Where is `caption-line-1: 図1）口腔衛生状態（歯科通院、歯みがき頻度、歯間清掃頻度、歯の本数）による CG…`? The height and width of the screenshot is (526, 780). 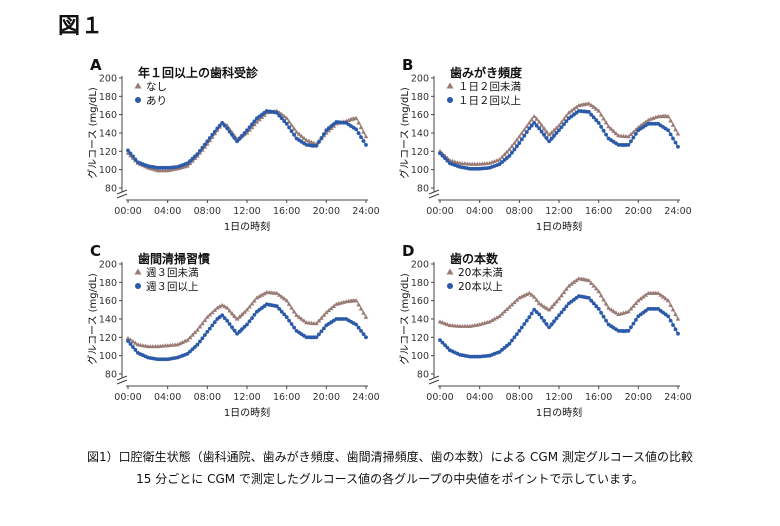
caption-line-1: 図1）口腔衛生状態（歯科通院、歯みがき頻度、歯間清掃頻度、歯の本数）による CG… is located at coordinates (390, 457).